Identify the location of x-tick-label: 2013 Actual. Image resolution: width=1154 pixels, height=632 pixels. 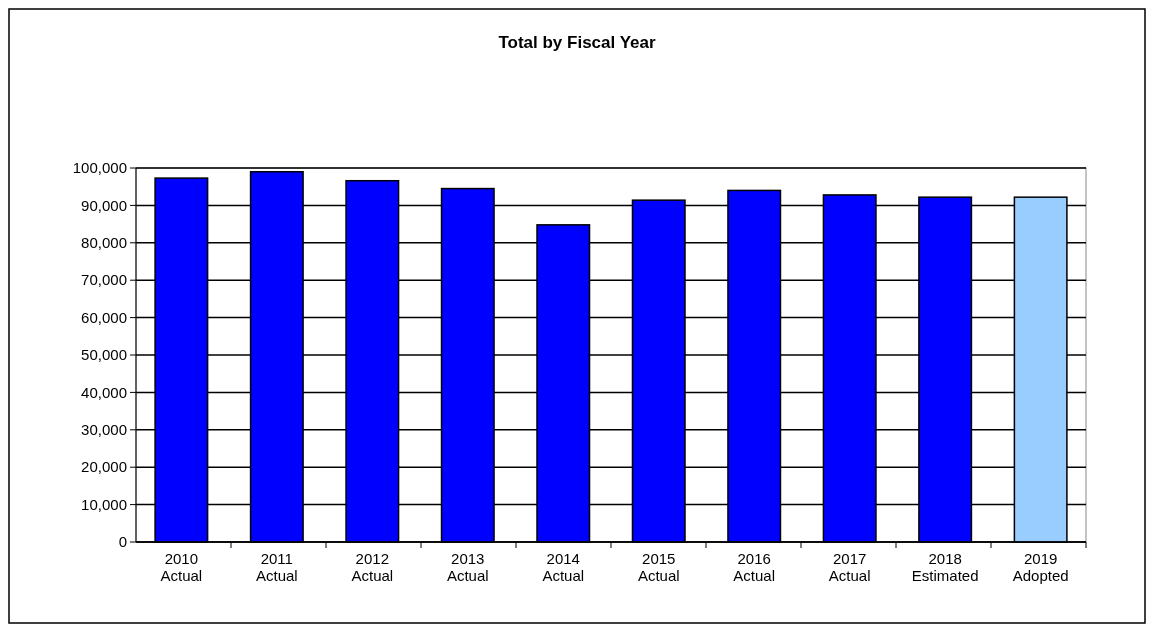
(467, 567).